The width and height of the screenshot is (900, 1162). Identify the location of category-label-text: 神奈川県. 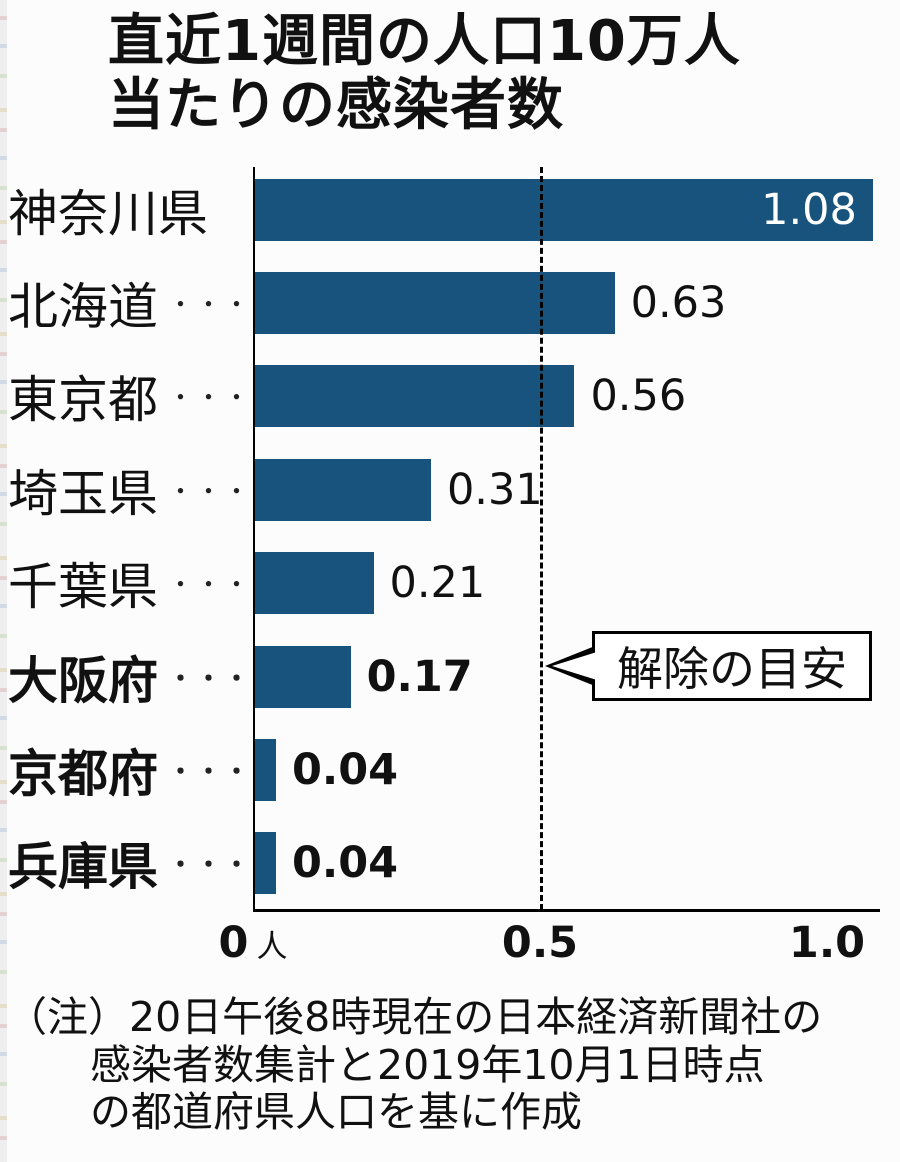
(108, 213).